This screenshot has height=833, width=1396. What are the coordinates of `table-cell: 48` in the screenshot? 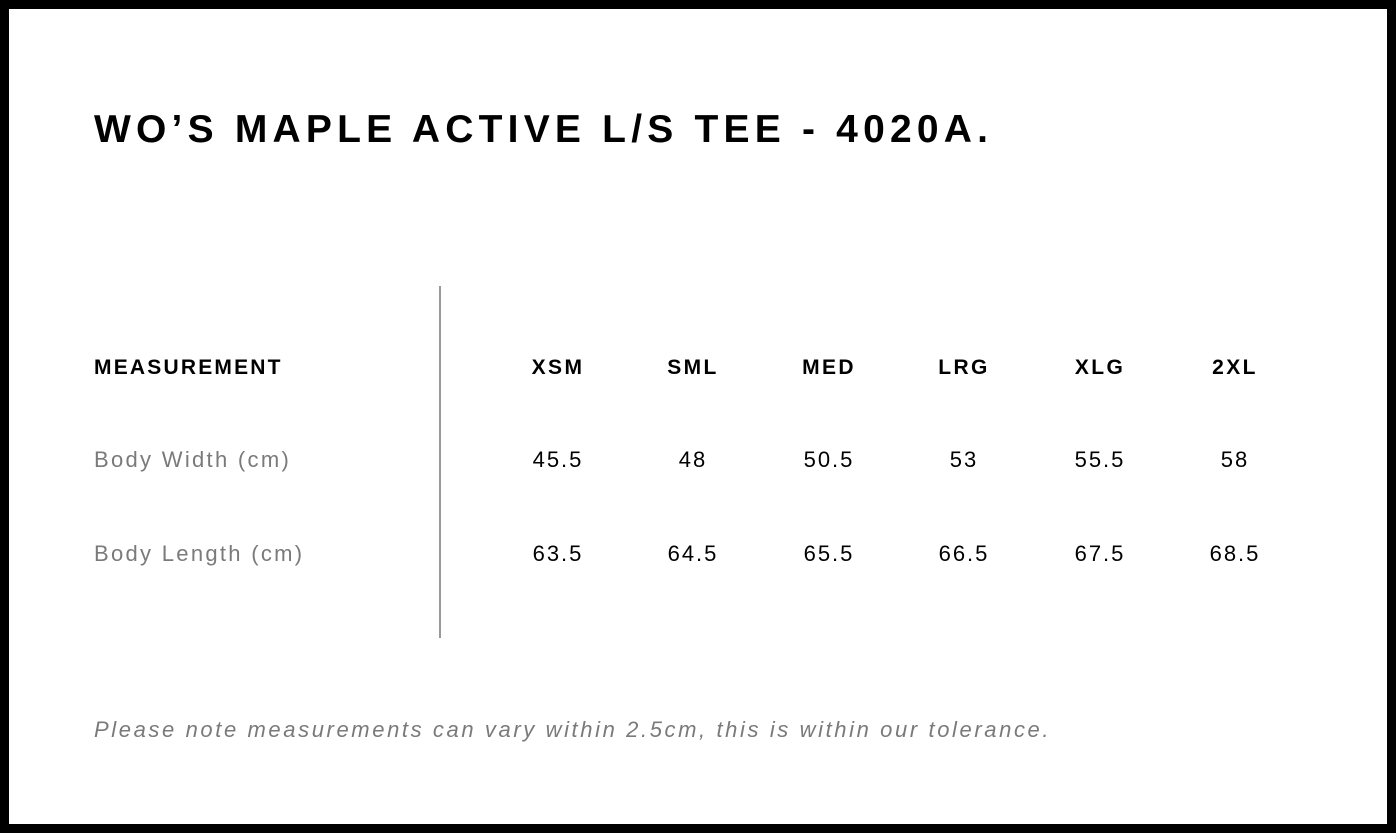 It's located at (693, 459).